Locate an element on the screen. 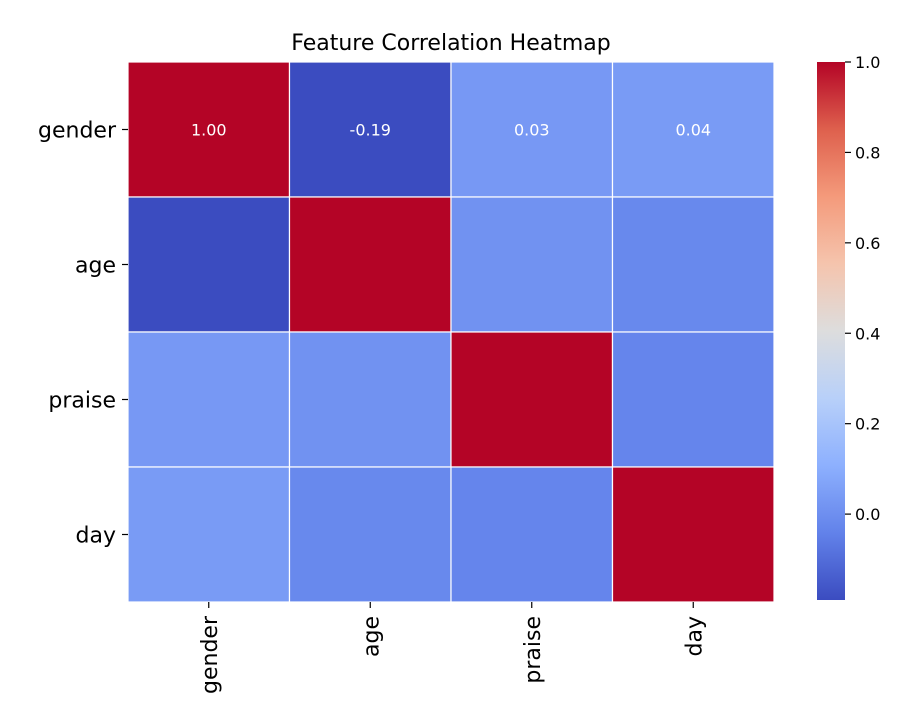  heatmap-cell-age-praise is located at coordinates (532, 264).